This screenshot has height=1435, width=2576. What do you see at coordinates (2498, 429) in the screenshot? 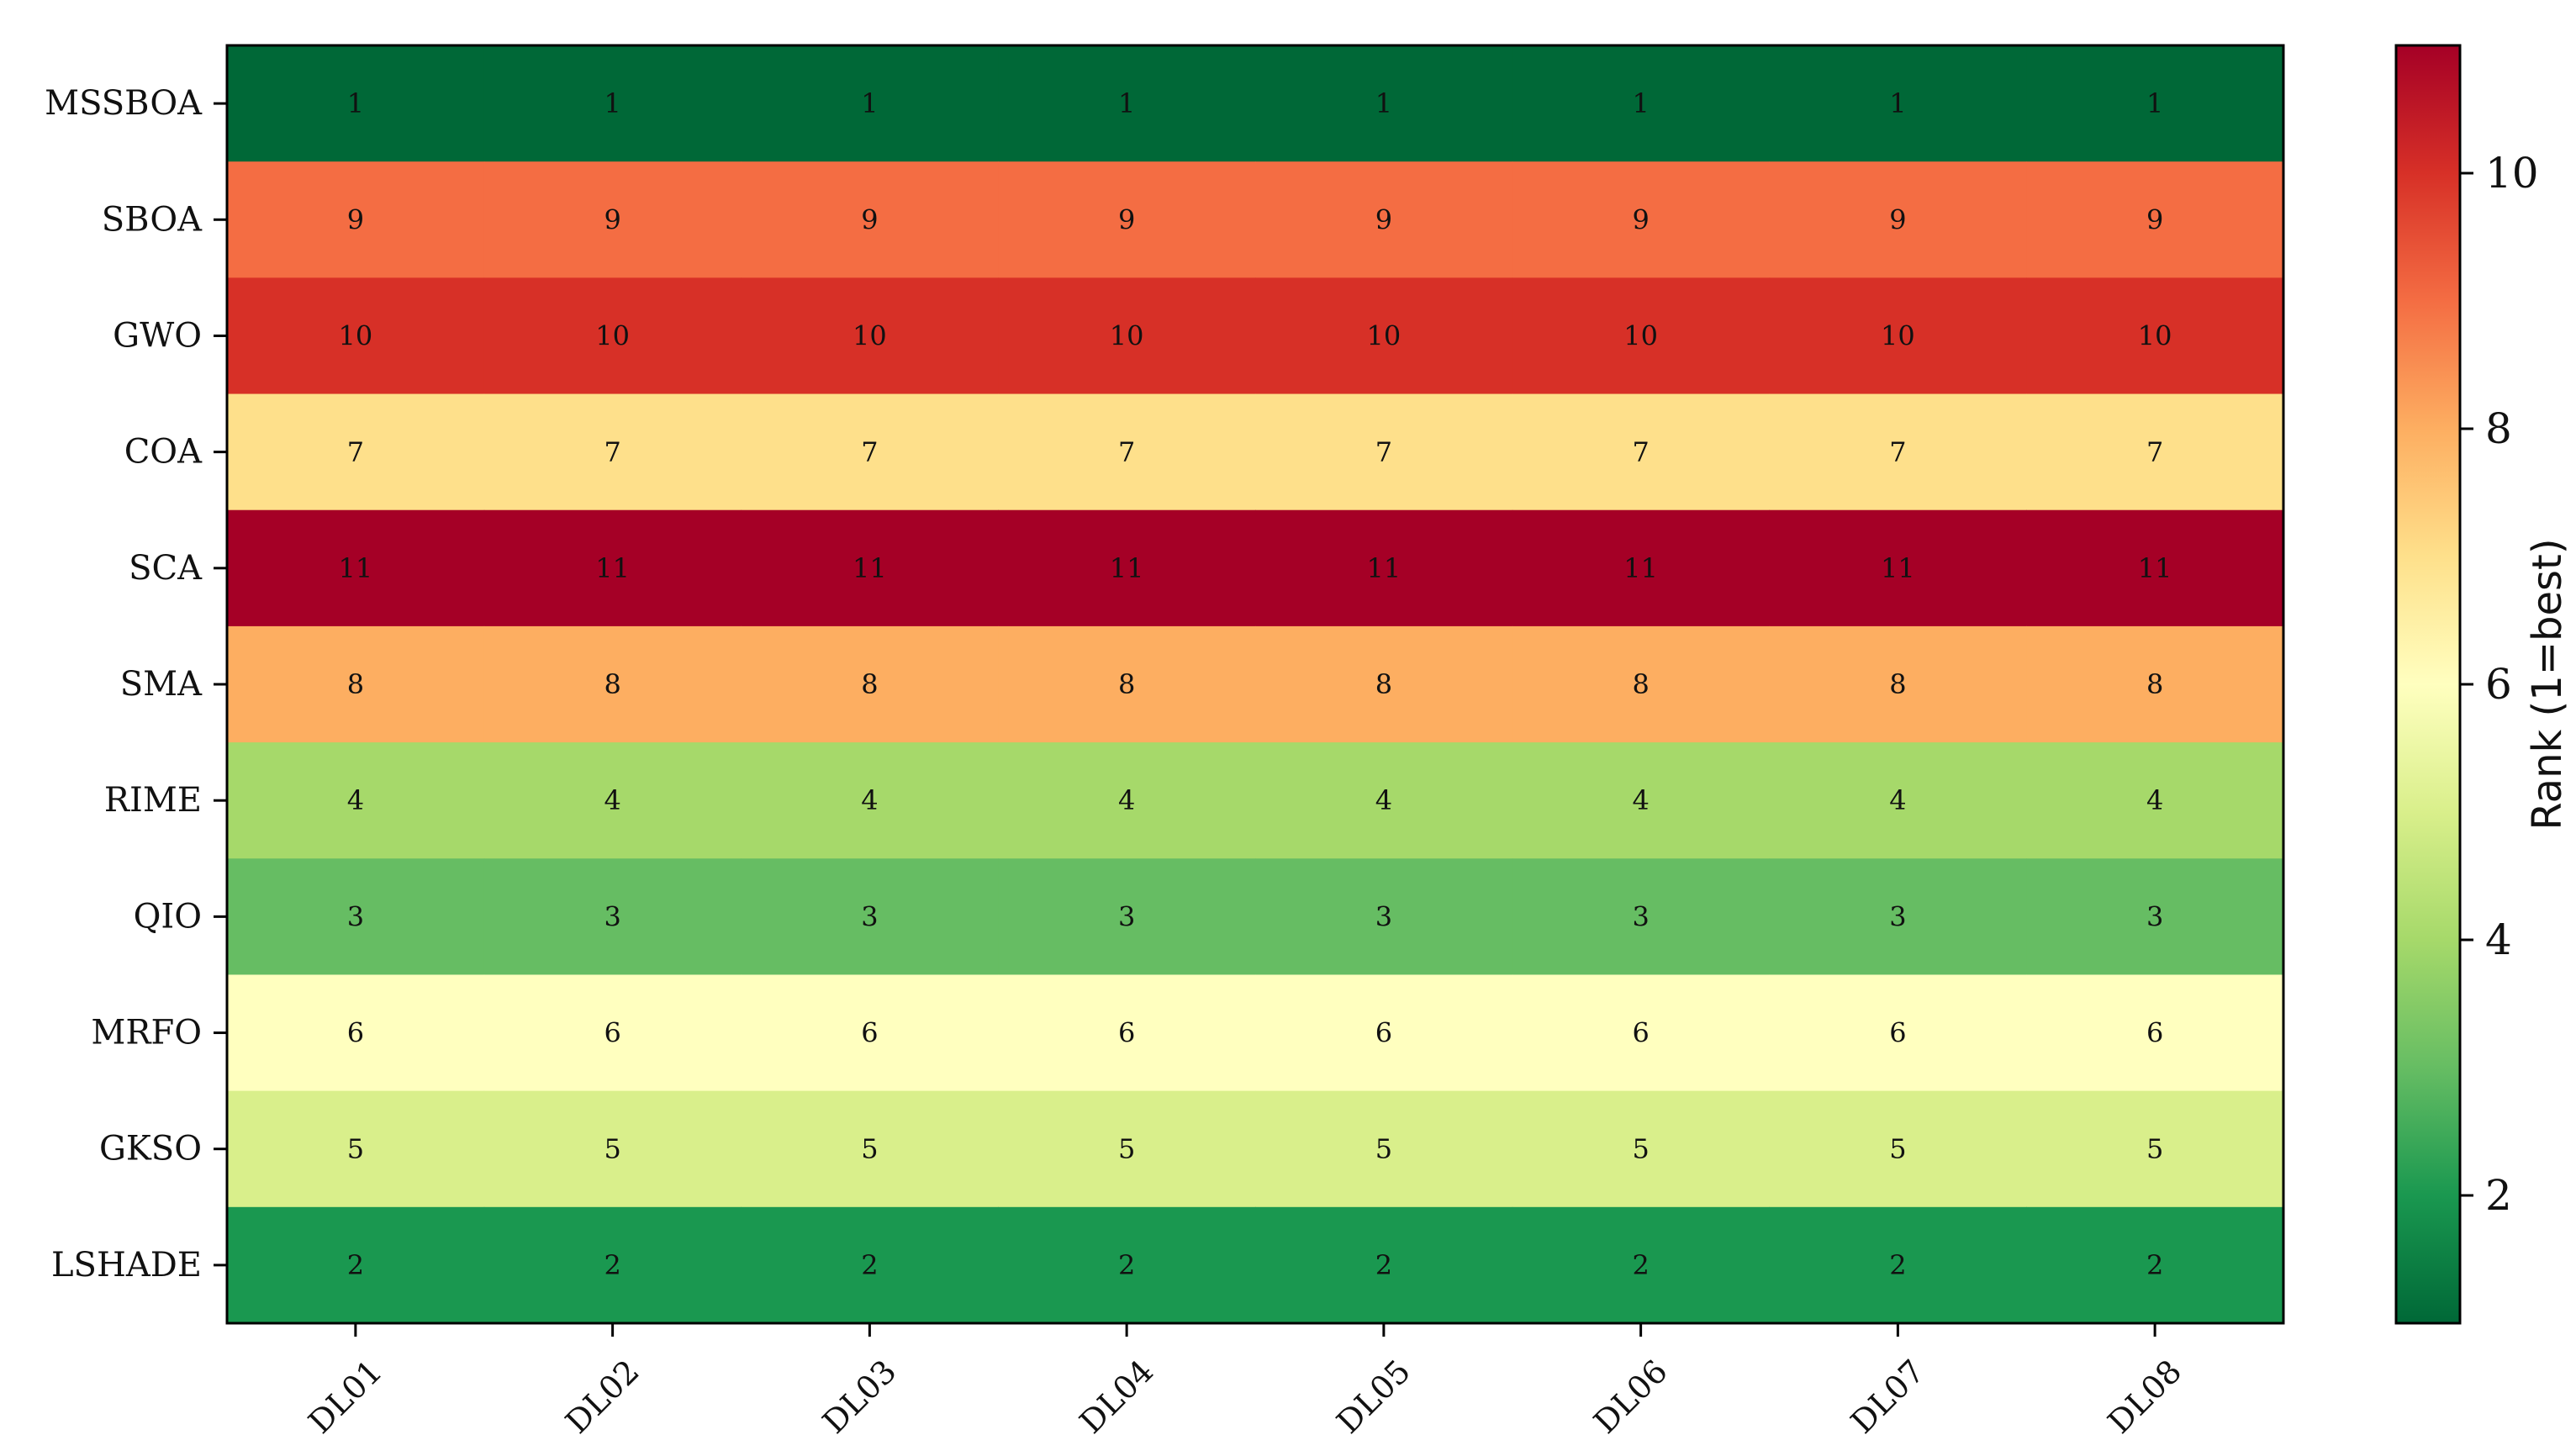
I see `colorbar-tick-label: 8` at bounding box center [2498, 429].